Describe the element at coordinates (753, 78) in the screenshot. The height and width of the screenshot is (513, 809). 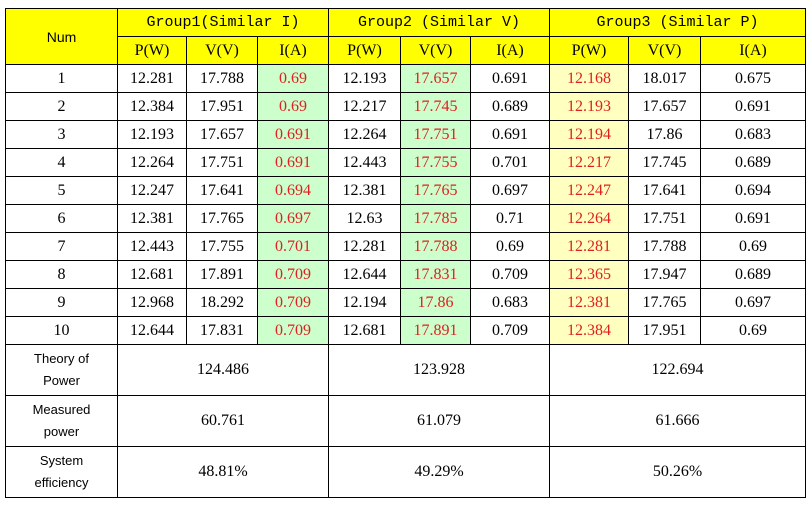
I see `cell: 0.675` at that location.